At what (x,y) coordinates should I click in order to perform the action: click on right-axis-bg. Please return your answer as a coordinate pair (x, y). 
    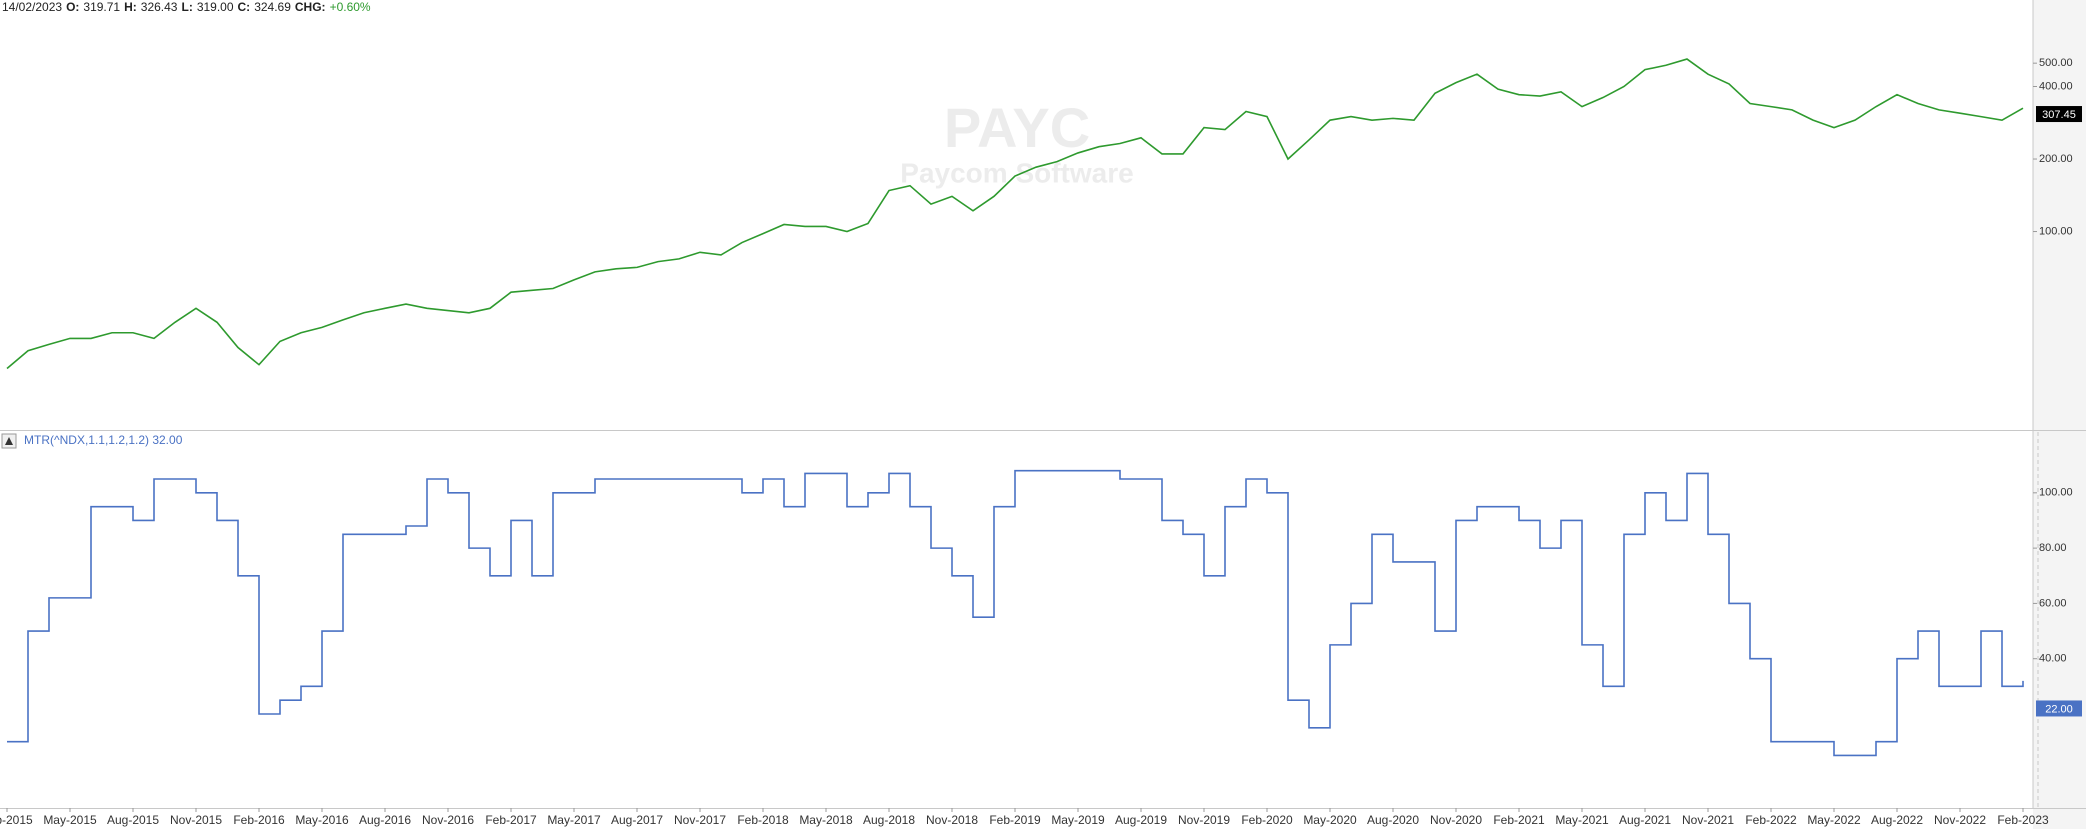
    Looking at the image, I should click on (2059, 414).